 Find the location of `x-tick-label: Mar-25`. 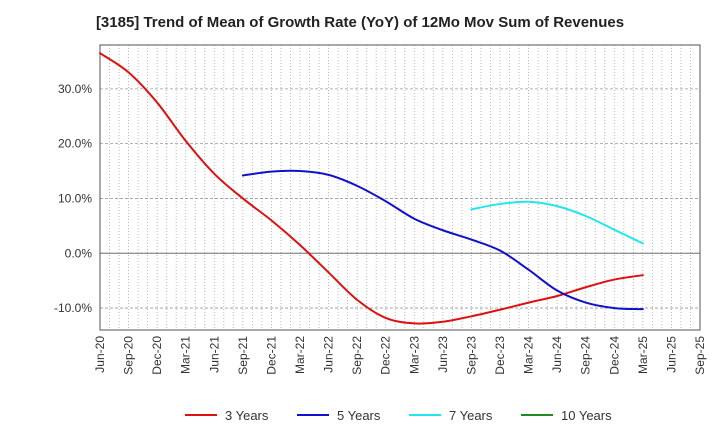

x-tick-label: Mar-25 is located at coordinates (643, 355).